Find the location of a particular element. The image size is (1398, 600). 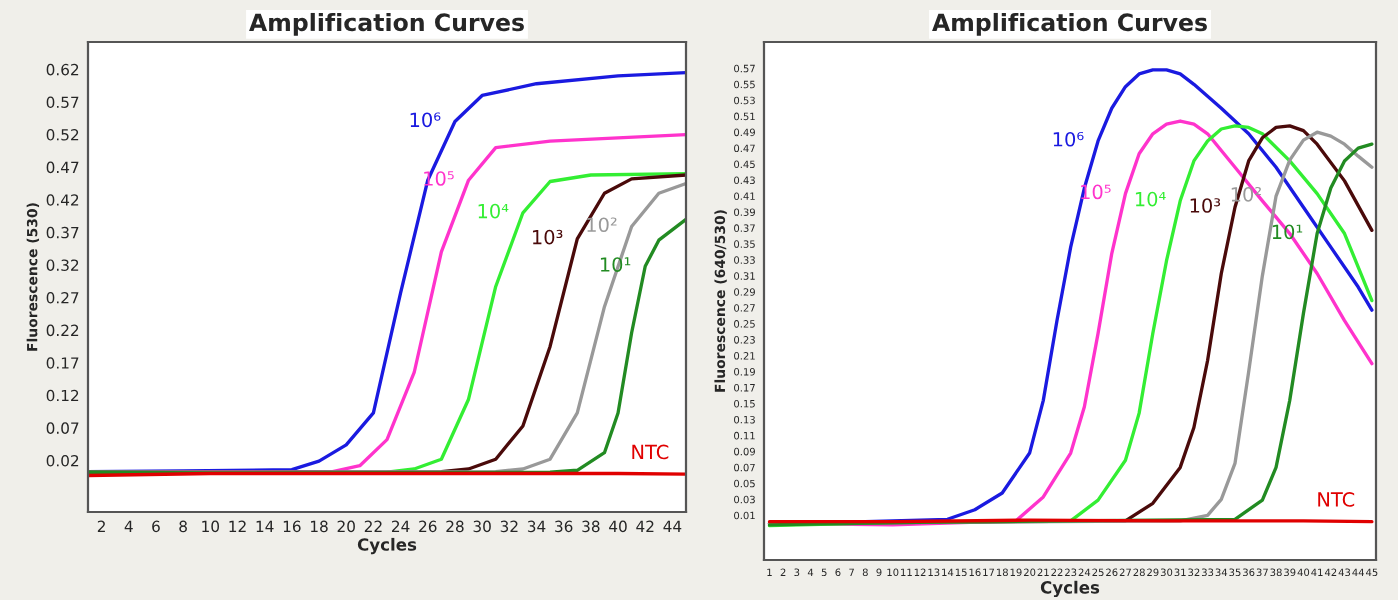

series-label: 10² is located at coordinates (602, 225).